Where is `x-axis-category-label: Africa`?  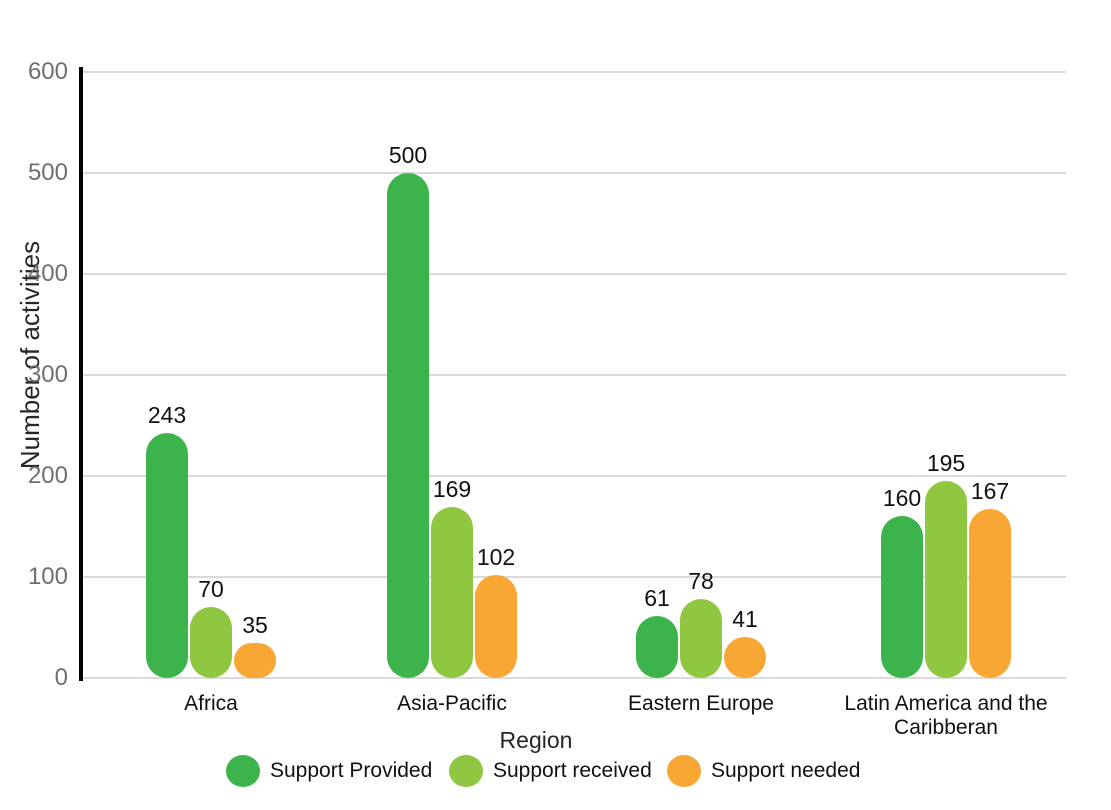
x-axis-category-label: Africa is located at coordinates (211, 703).